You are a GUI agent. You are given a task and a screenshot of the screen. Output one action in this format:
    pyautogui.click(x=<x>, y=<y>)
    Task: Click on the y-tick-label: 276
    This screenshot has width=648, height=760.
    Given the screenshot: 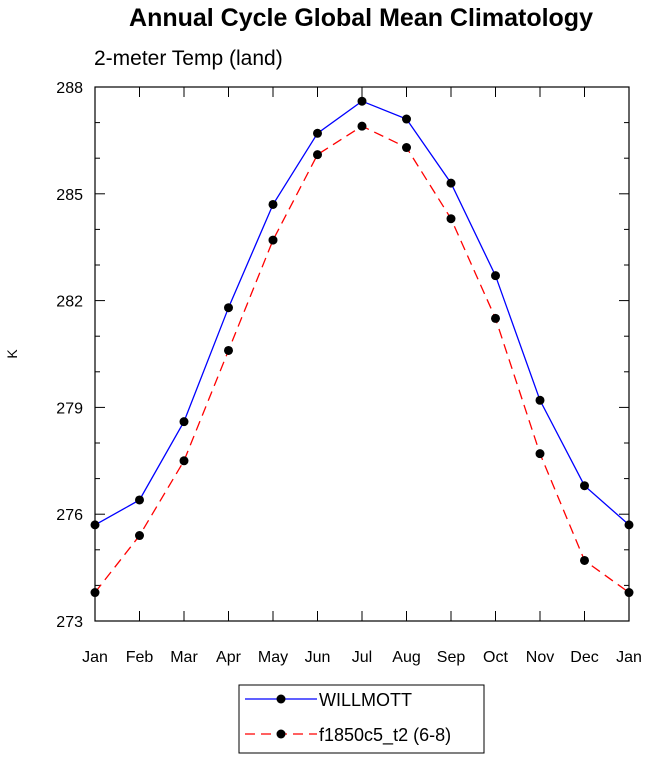 What is the action you would take?
    pyautogui.click(x=69, y=515)
    